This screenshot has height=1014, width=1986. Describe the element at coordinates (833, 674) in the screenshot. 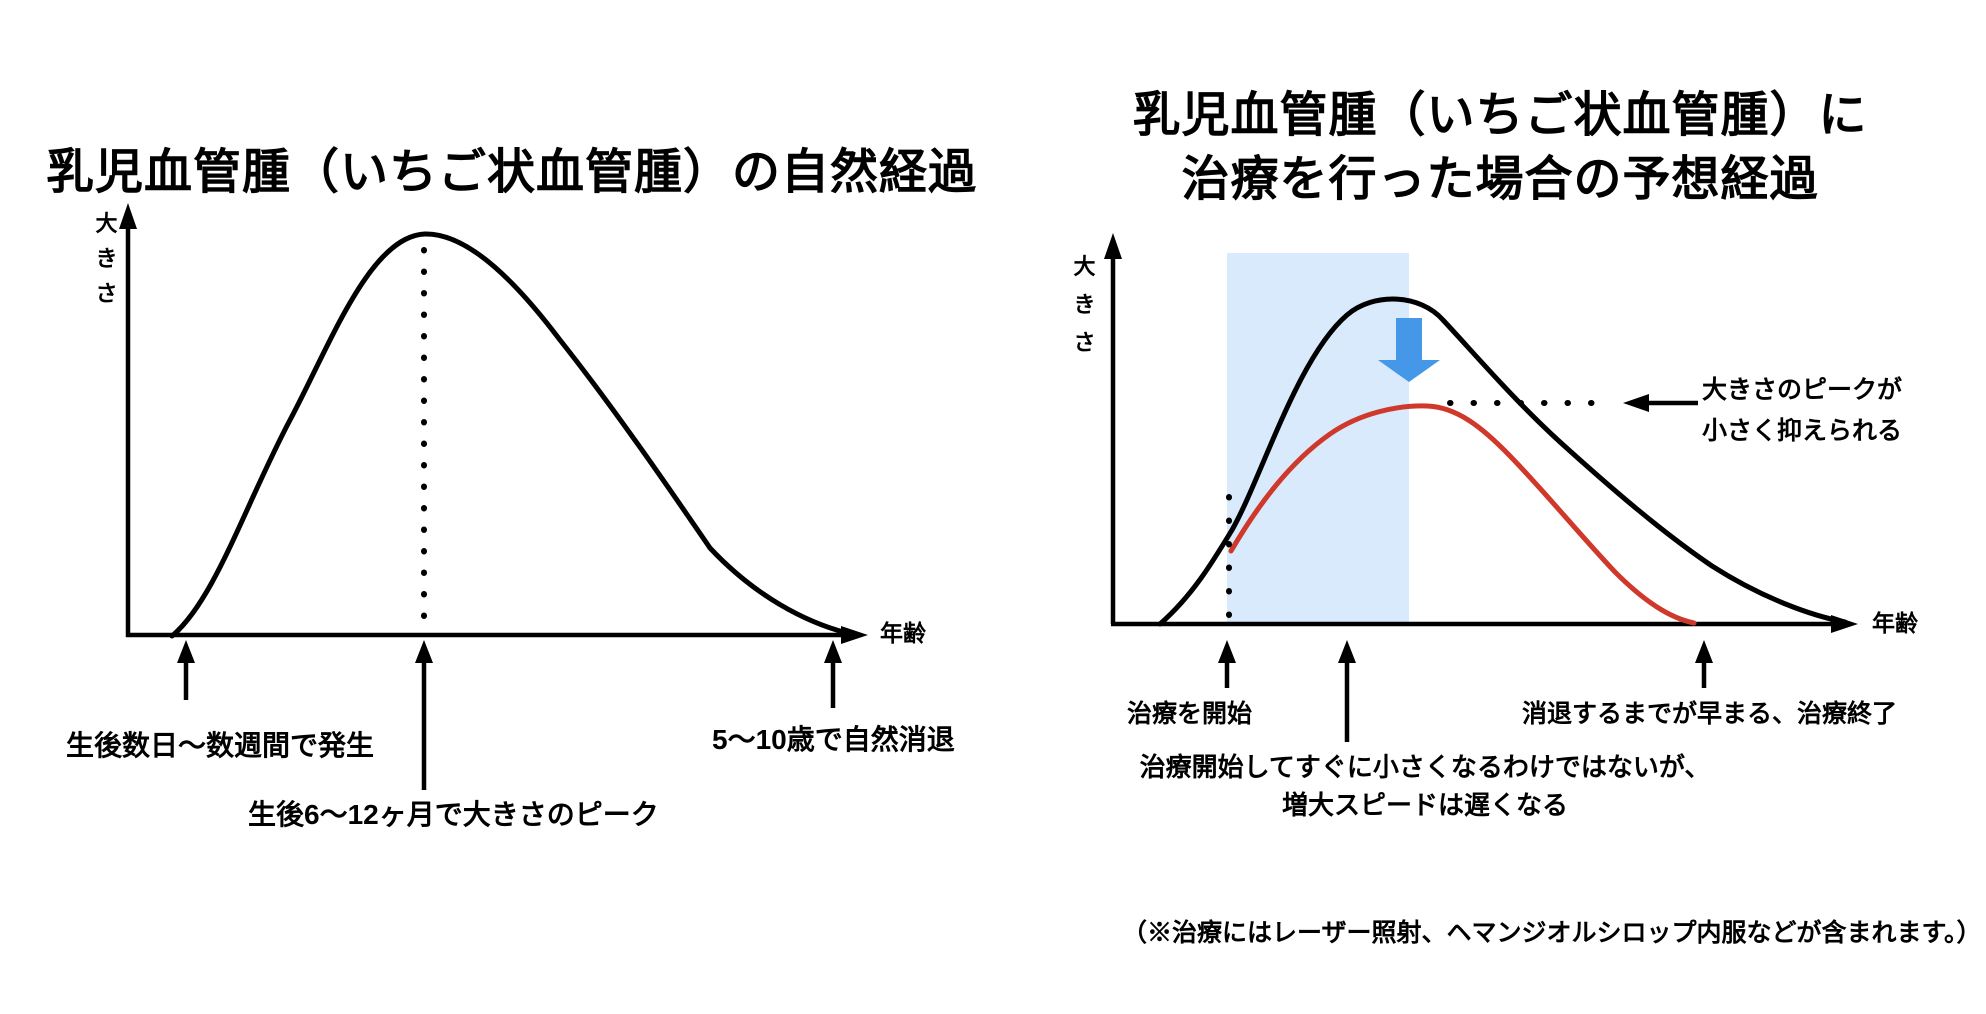

I see `left-regression-arrow-icon` at that location.